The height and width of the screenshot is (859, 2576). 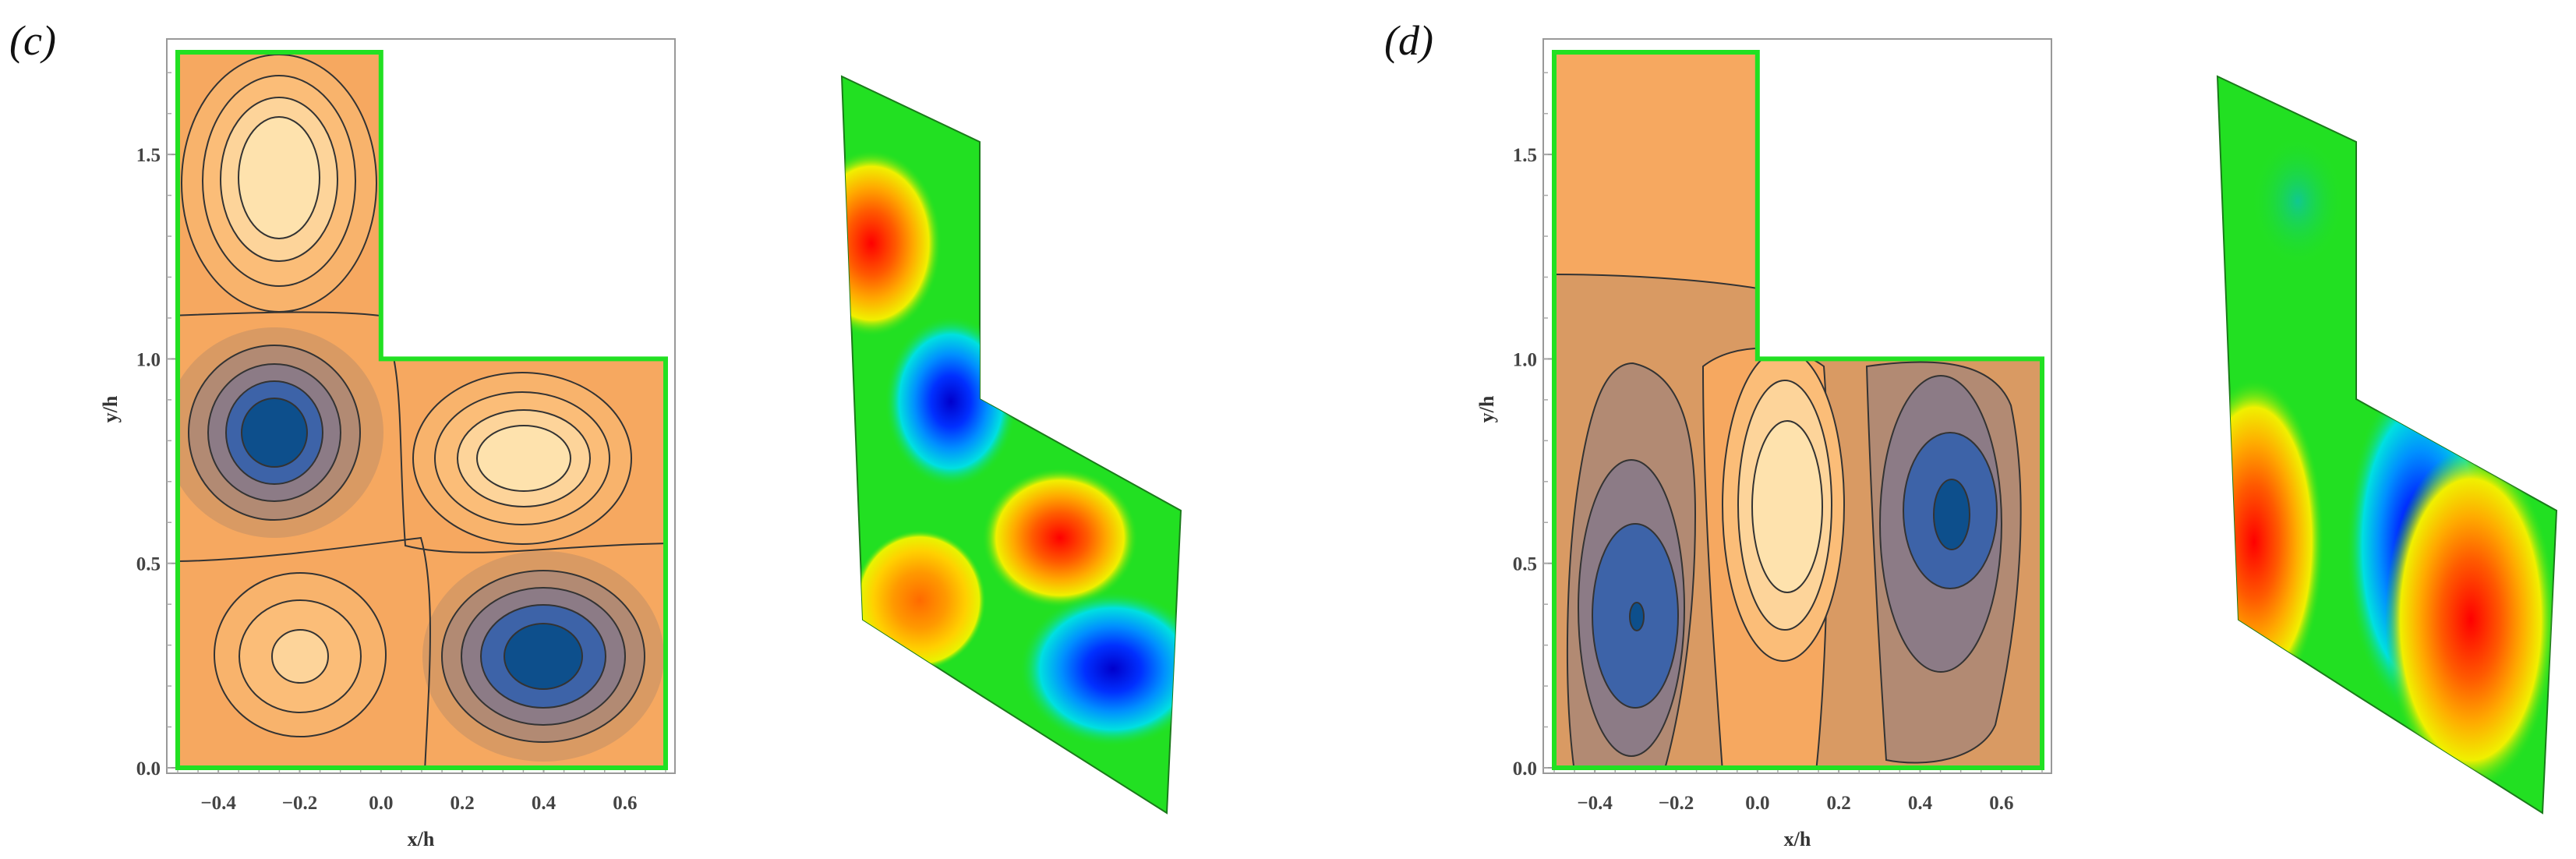 I want to click on panel-d-ylabel: y/h, so click(x=1486, y=408).